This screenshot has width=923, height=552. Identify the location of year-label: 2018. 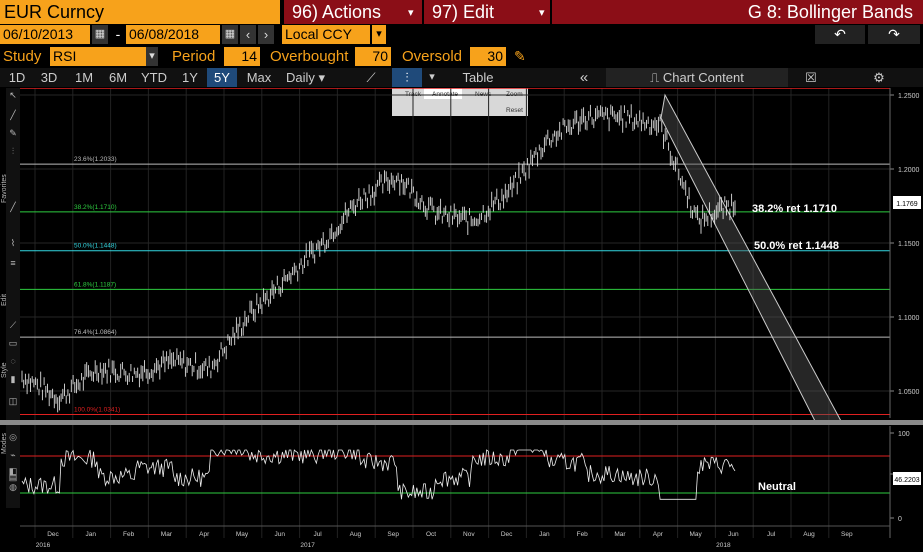
(723, 545).